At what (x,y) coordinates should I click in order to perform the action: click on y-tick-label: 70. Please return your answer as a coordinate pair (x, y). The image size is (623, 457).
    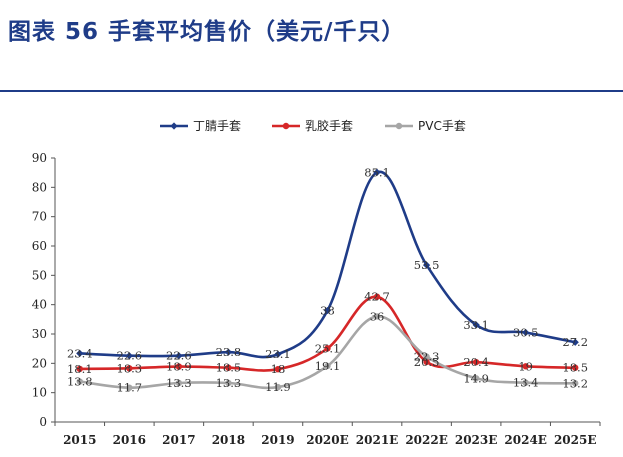
    Looking at the image, I should click on (39, 217).